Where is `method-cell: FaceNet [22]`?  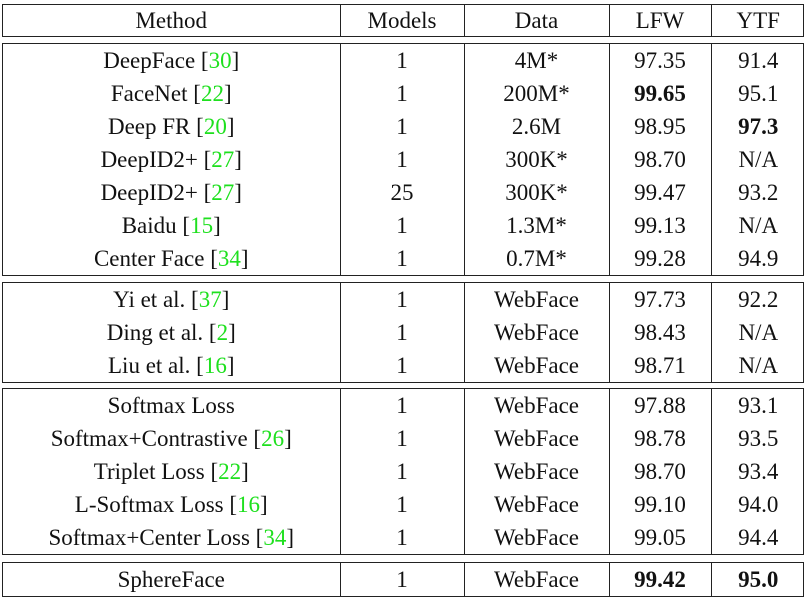 method-cell: FaceNet [22] is located at coordinates (171, 93).